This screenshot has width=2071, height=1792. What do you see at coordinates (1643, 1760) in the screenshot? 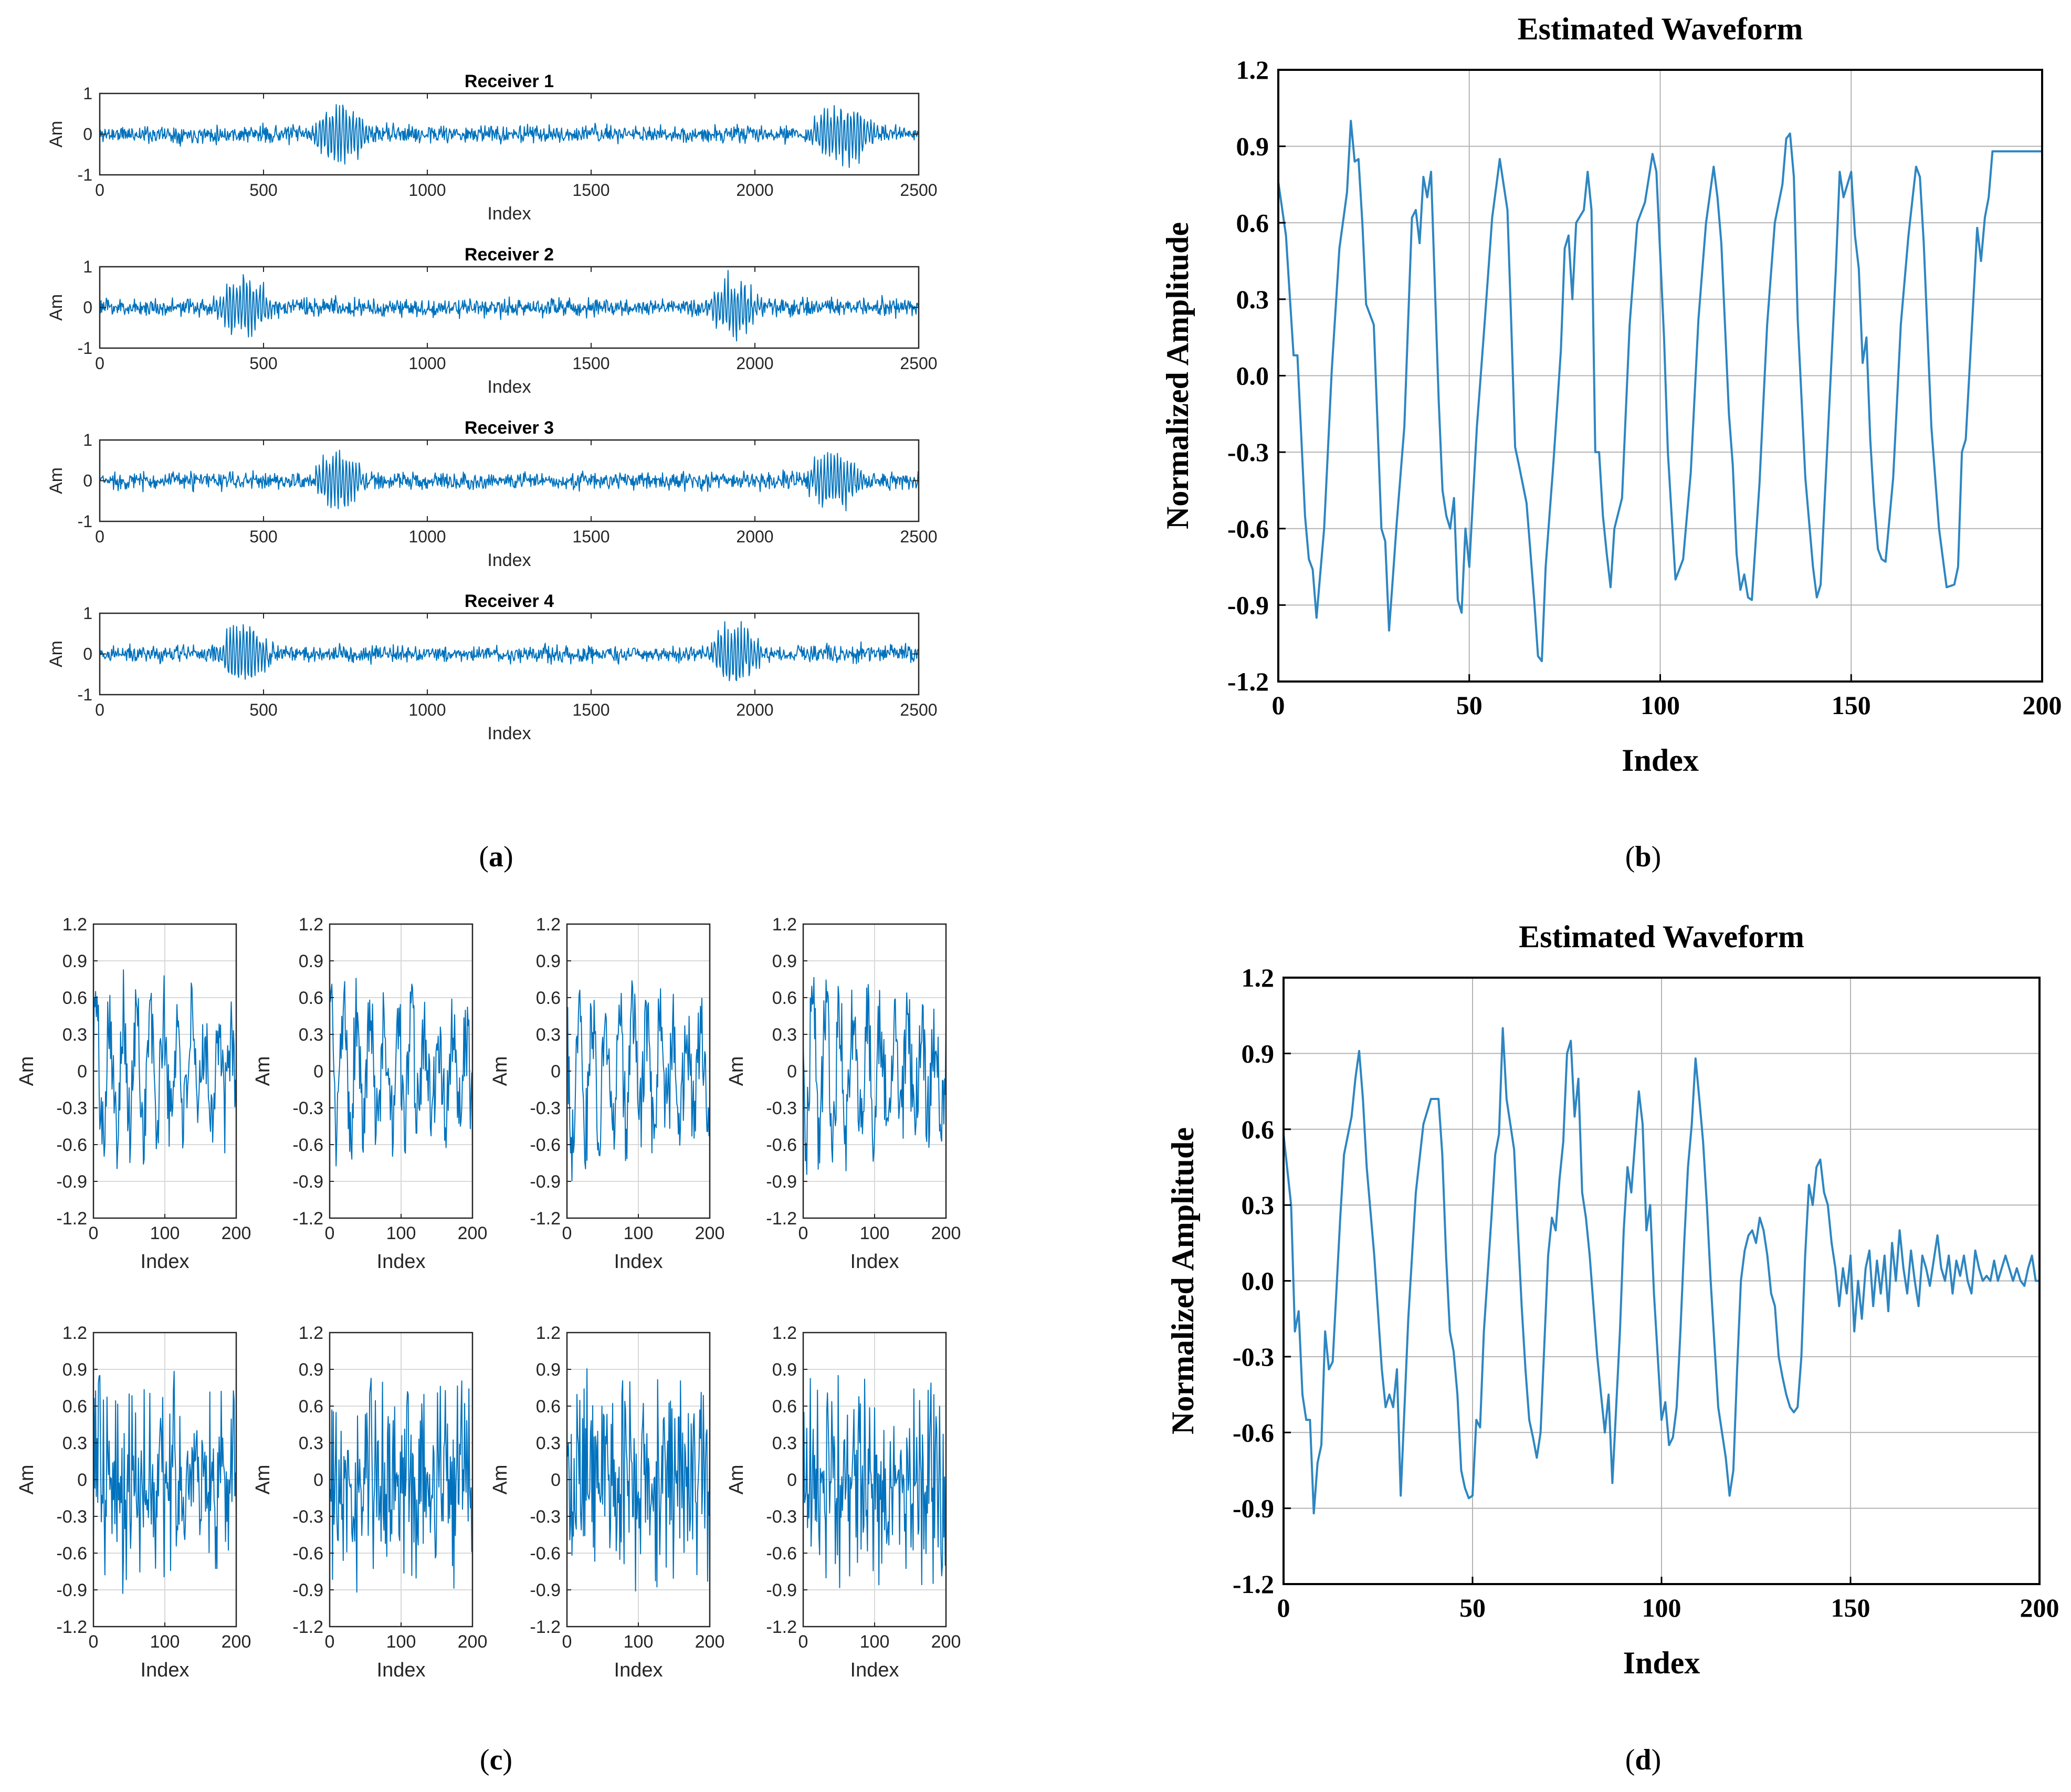
I see `panel-caption: (d)` at bounding box center [1643, 1760].